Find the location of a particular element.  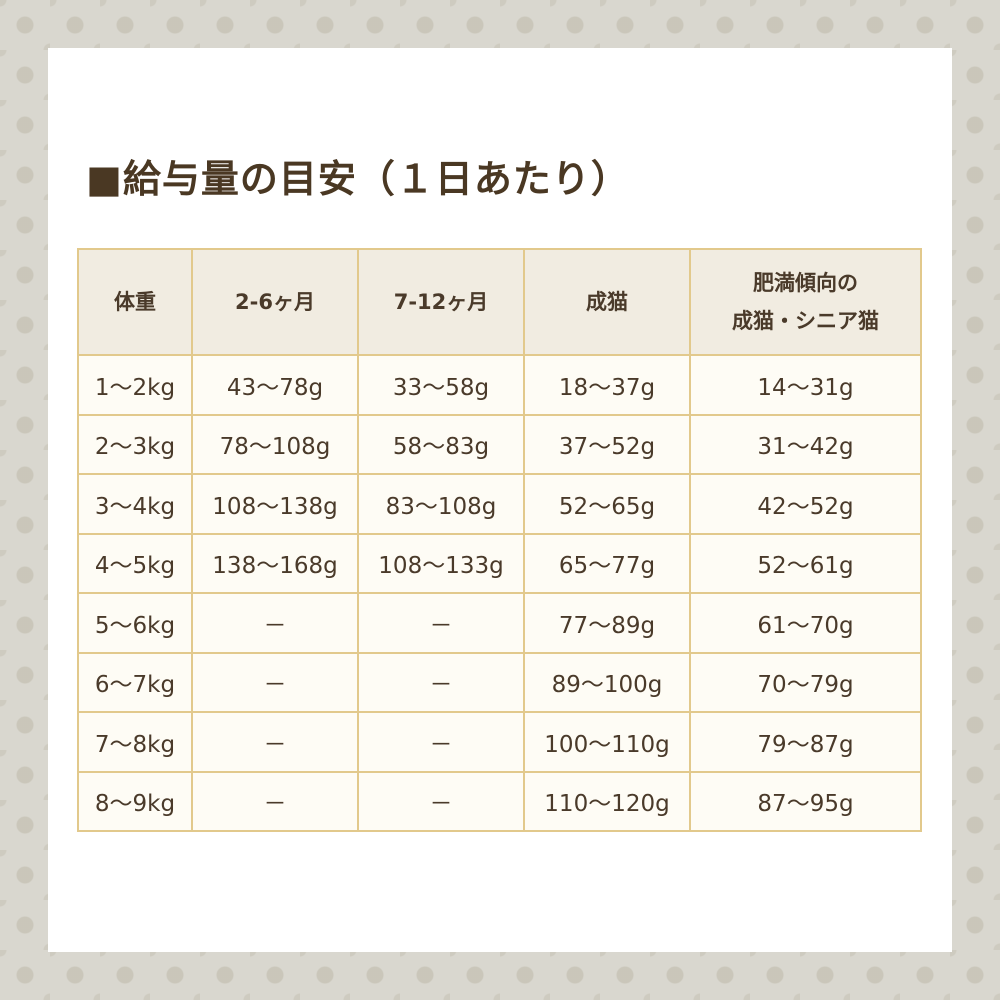

table-cell: 58～83g is located at coordinates (441, 444).